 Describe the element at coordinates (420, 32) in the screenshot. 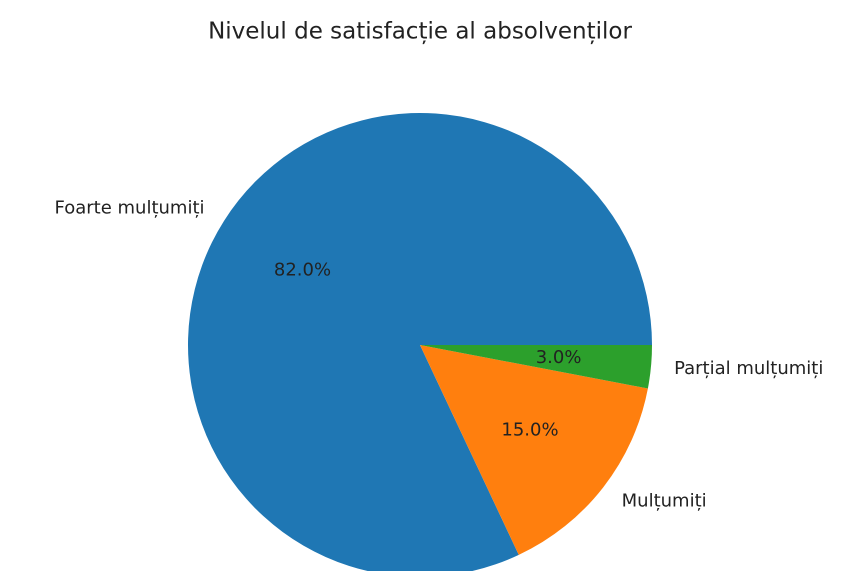

I see `chart-title: Nivelul de satisfacție al absolvenților` at that location.